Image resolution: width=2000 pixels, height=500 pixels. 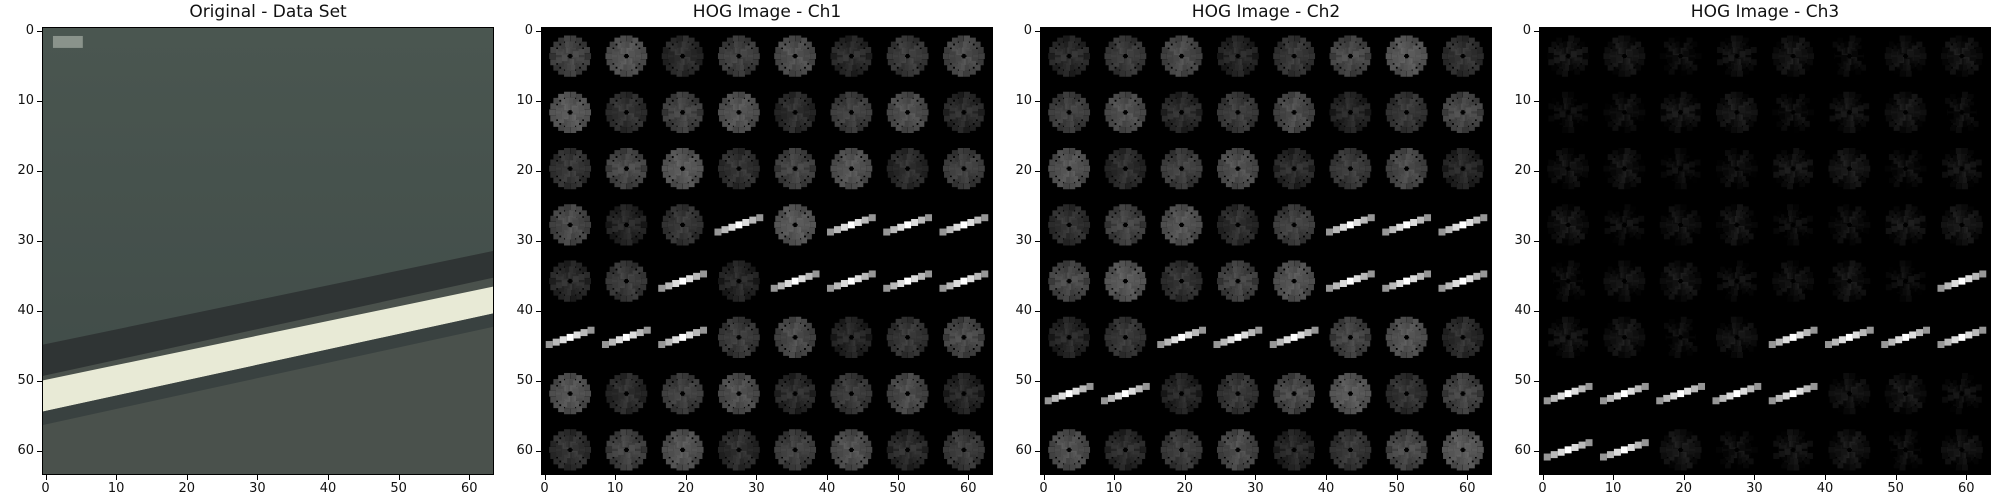 I want to click on x-tick-label: 10, so click(x=615, y=488).